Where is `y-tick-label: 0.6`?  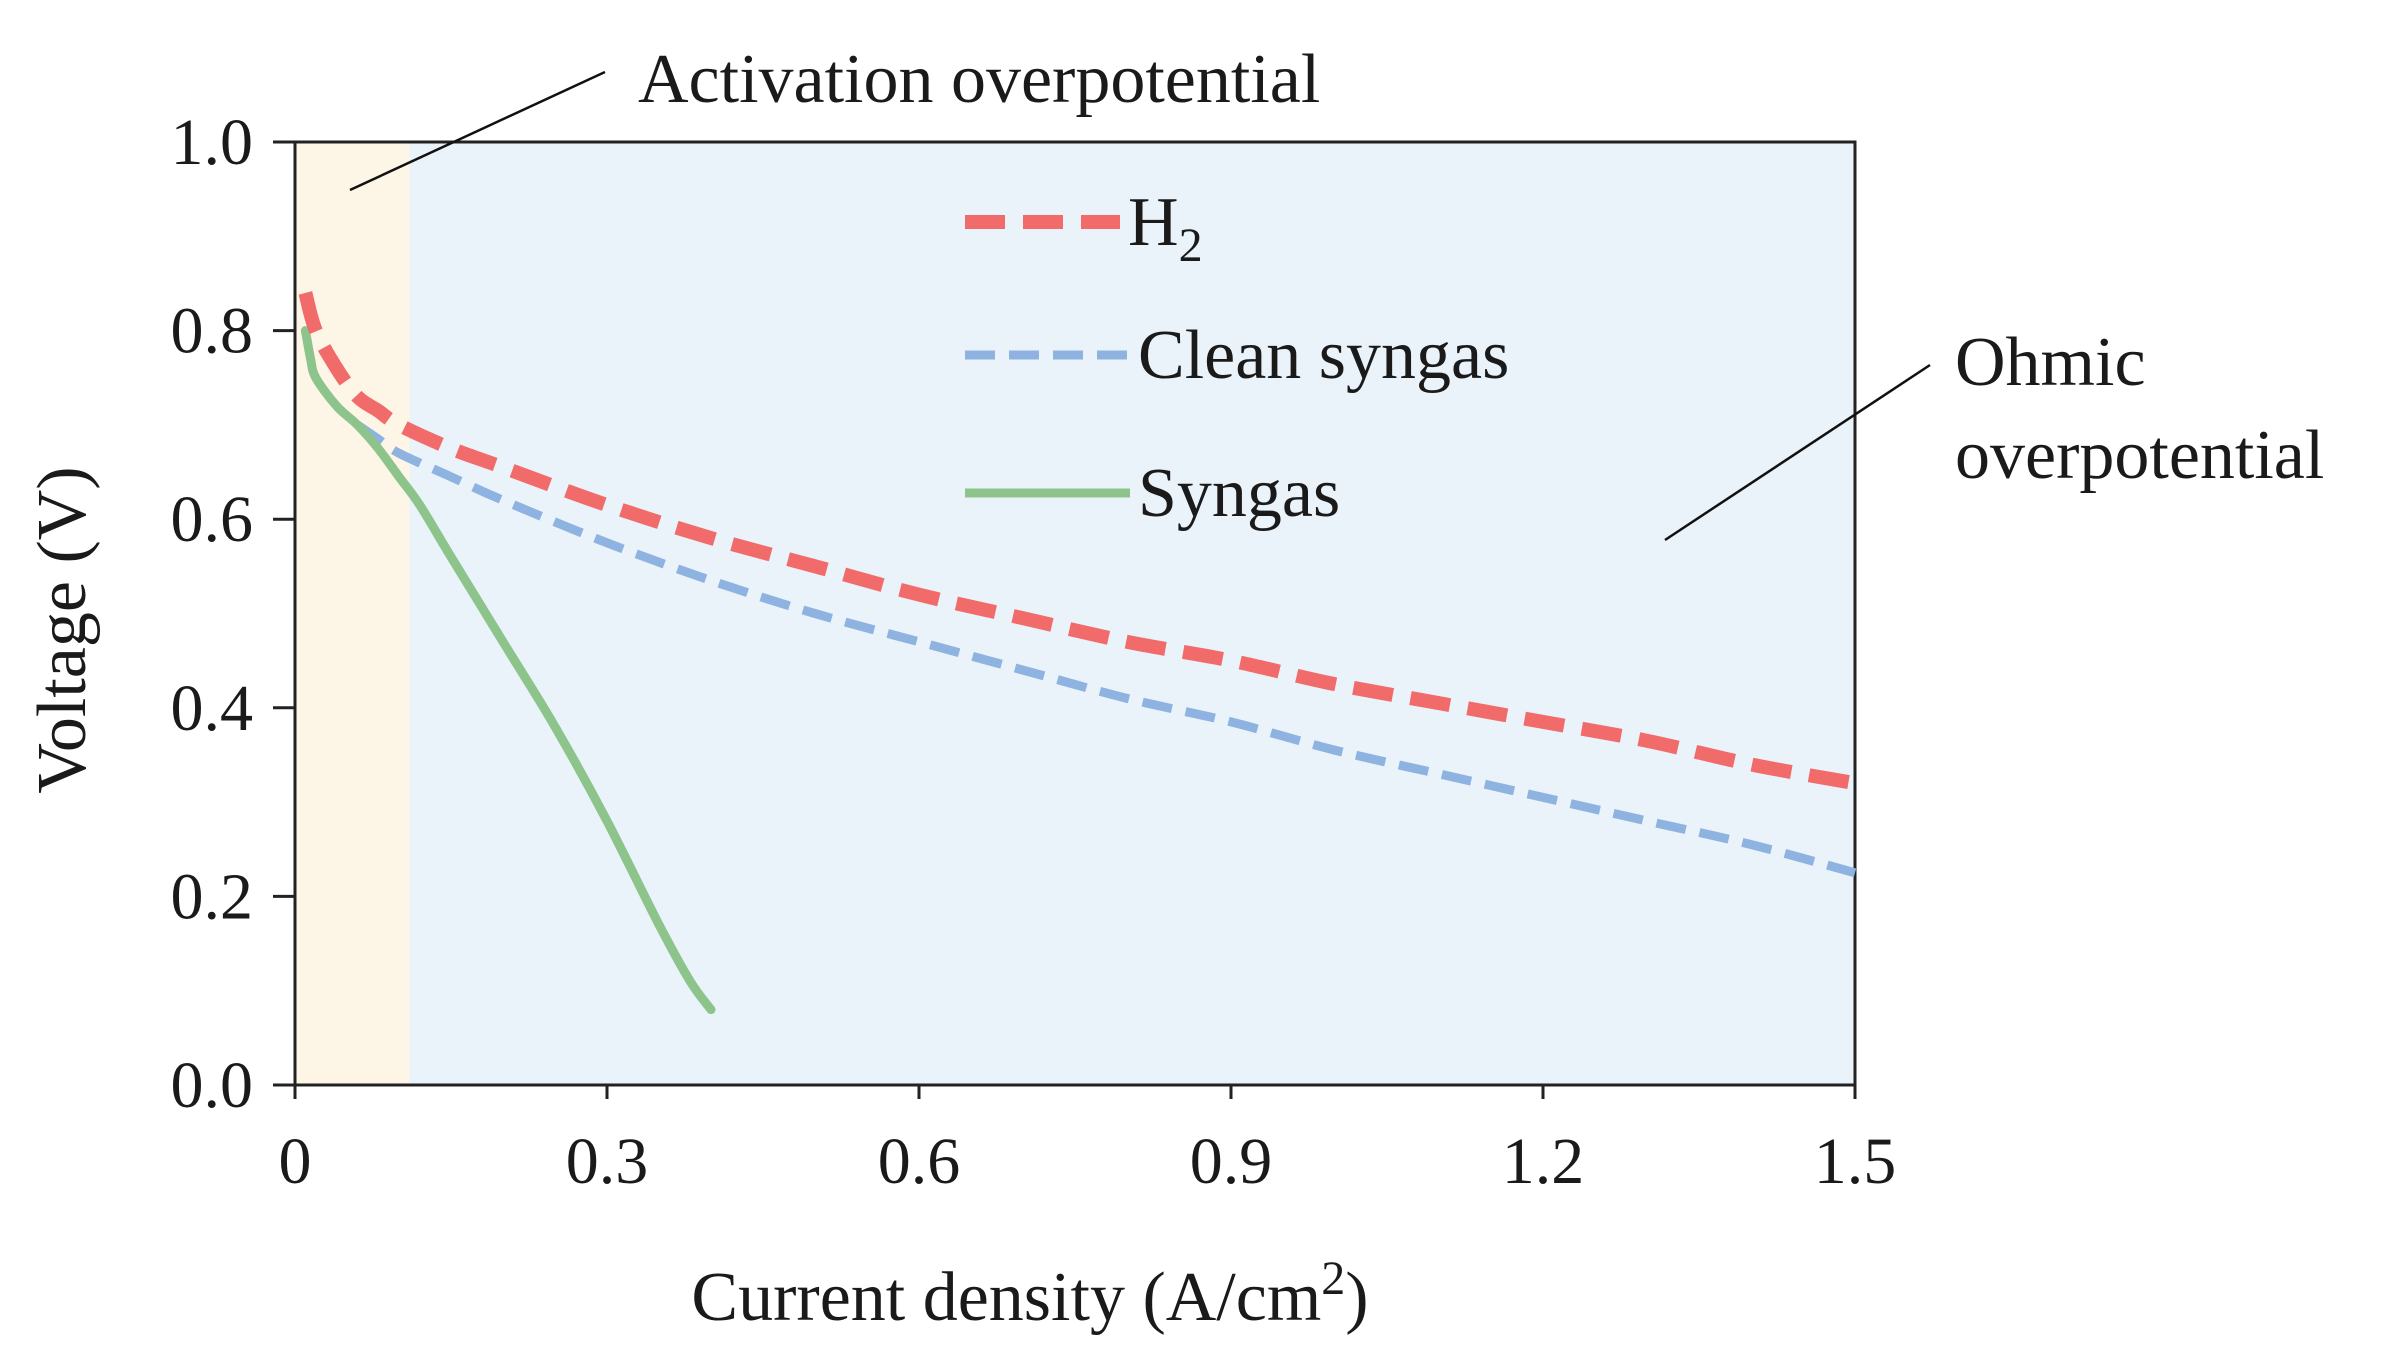
y-tick-label: 0.6 is located at coordinates (212, 519).